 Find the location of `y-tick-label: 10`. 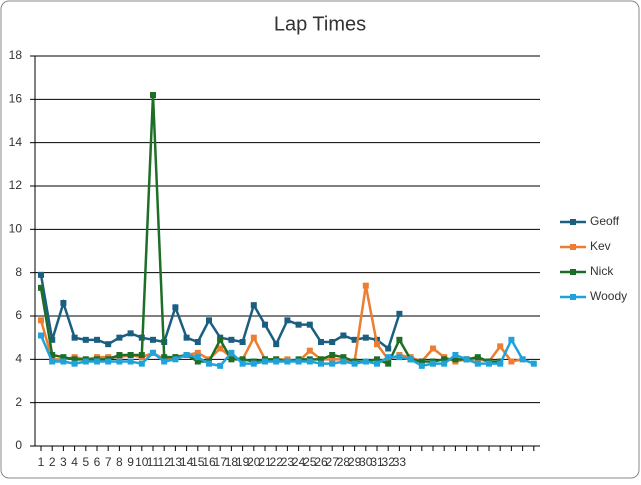

y-tick-label: 10 is located at coordinates (16, 229).